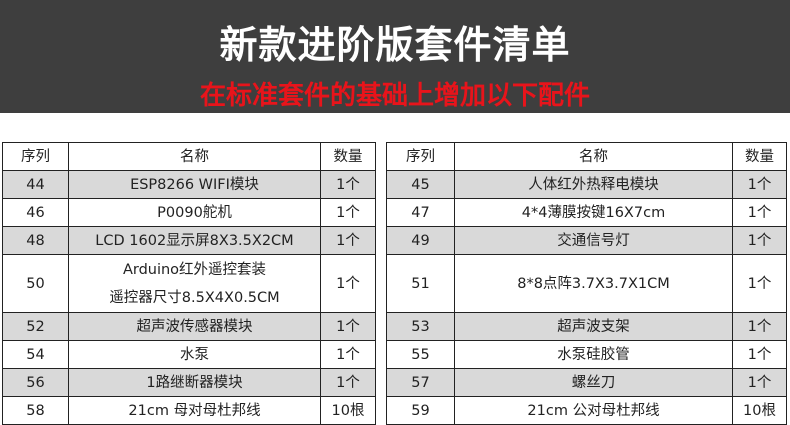 Image resolution: width=790 pixels, height=425 pixels. What do you see at coordinates (194, 410) in the screenshot?
I see `row-name: 21cm 母对母杜邦线` at bounding box center [194, 410].